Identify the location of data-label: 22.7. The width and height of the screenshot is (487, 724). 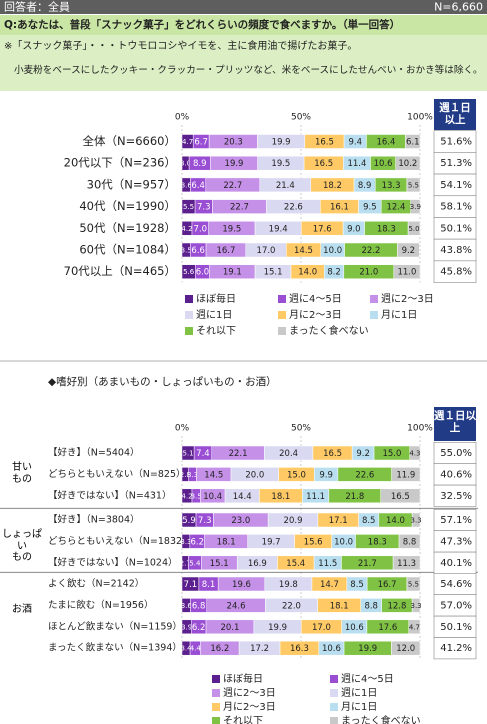
(239, 208).